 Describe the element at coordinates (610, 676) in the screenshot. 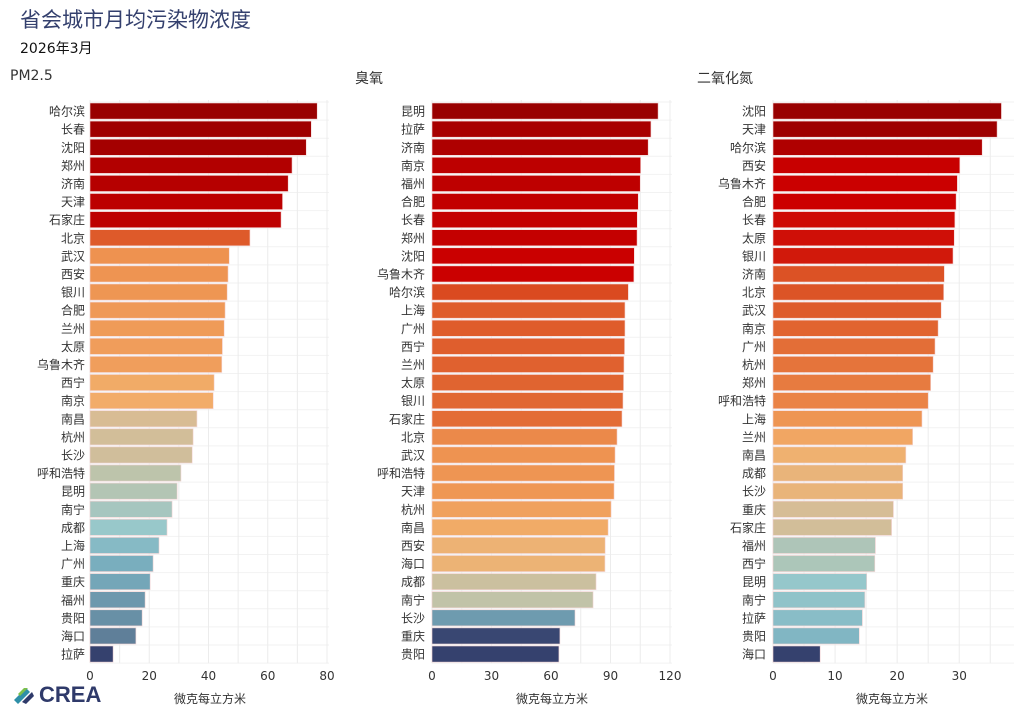

I see `x-tick-label-ozone: 90` at that location.